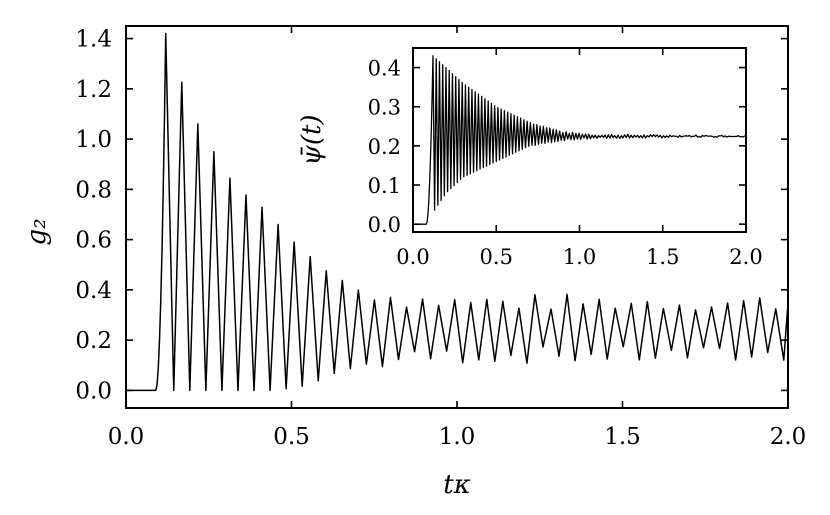  What do you see at coordinates (622, 437) in the screenshot?
I see `main-x-tick-label: 1.5` at bounding box center [622, 437].